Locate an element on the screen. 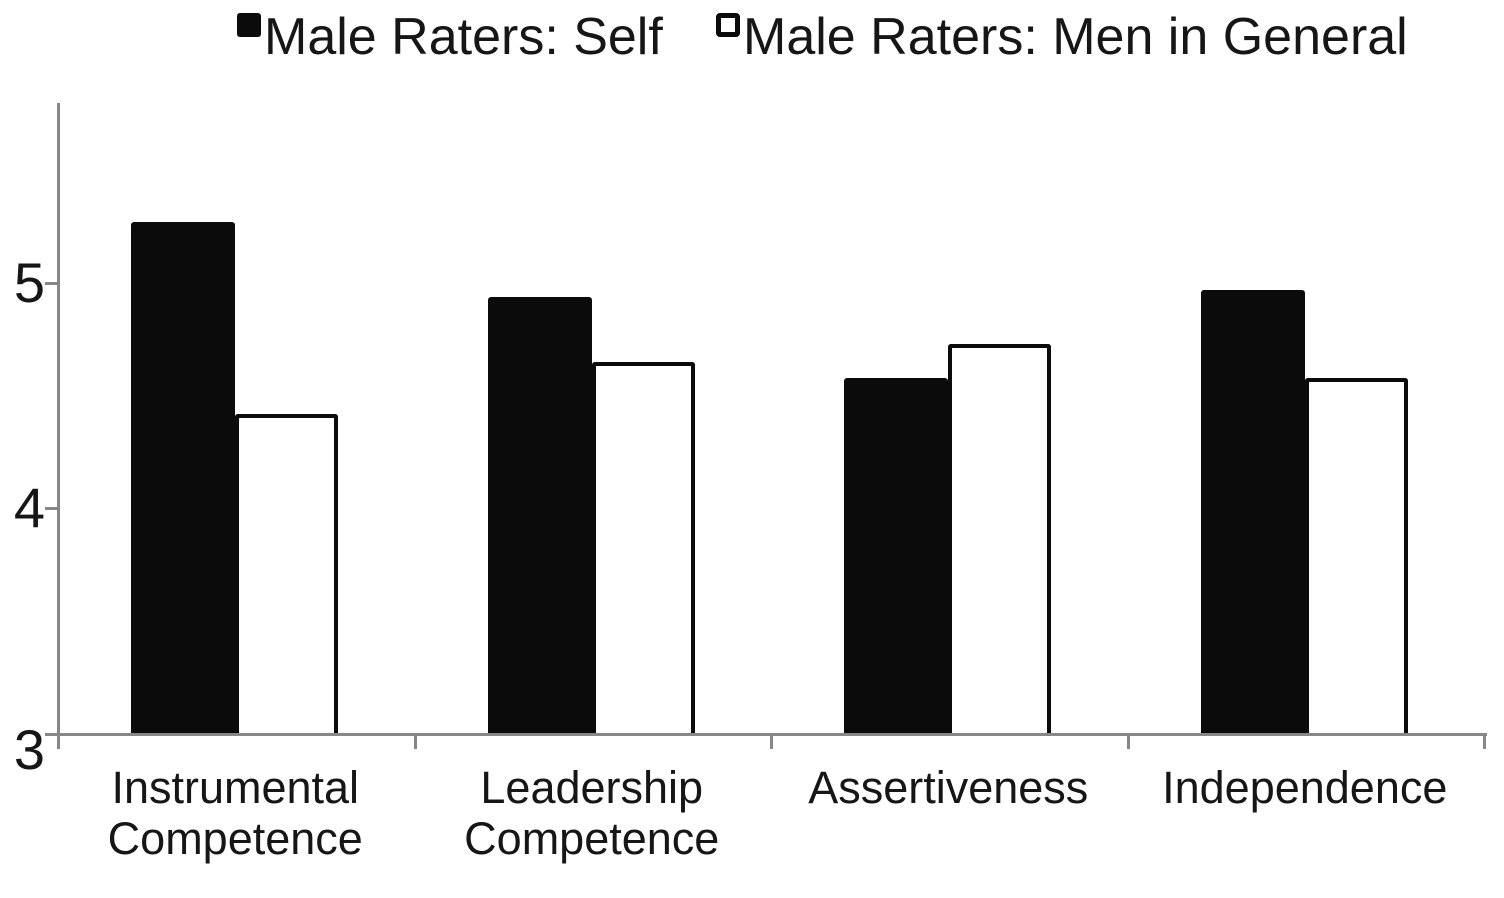  x-axis-line is located at coordinates (766, 734).